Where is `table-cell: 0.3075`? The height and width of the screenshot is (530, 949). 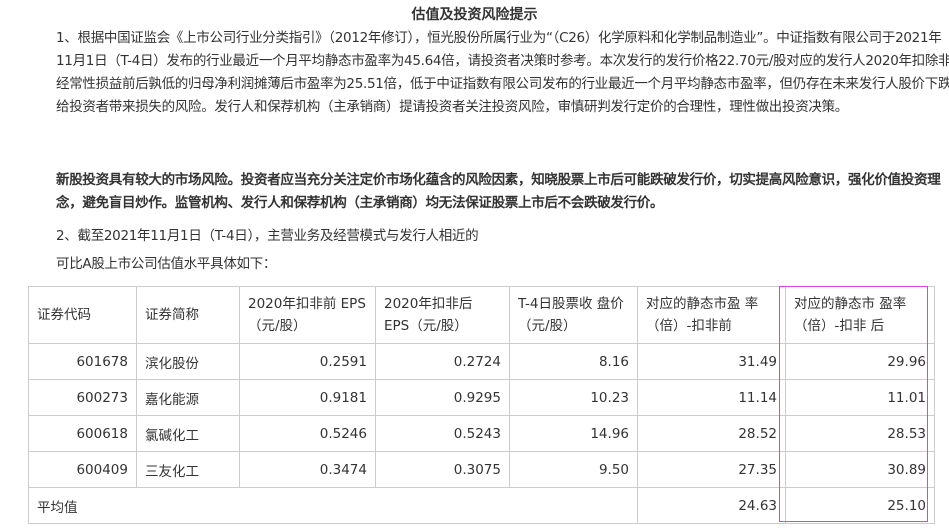
table-cell: 0.3075 is located at coordinates (442, 469).